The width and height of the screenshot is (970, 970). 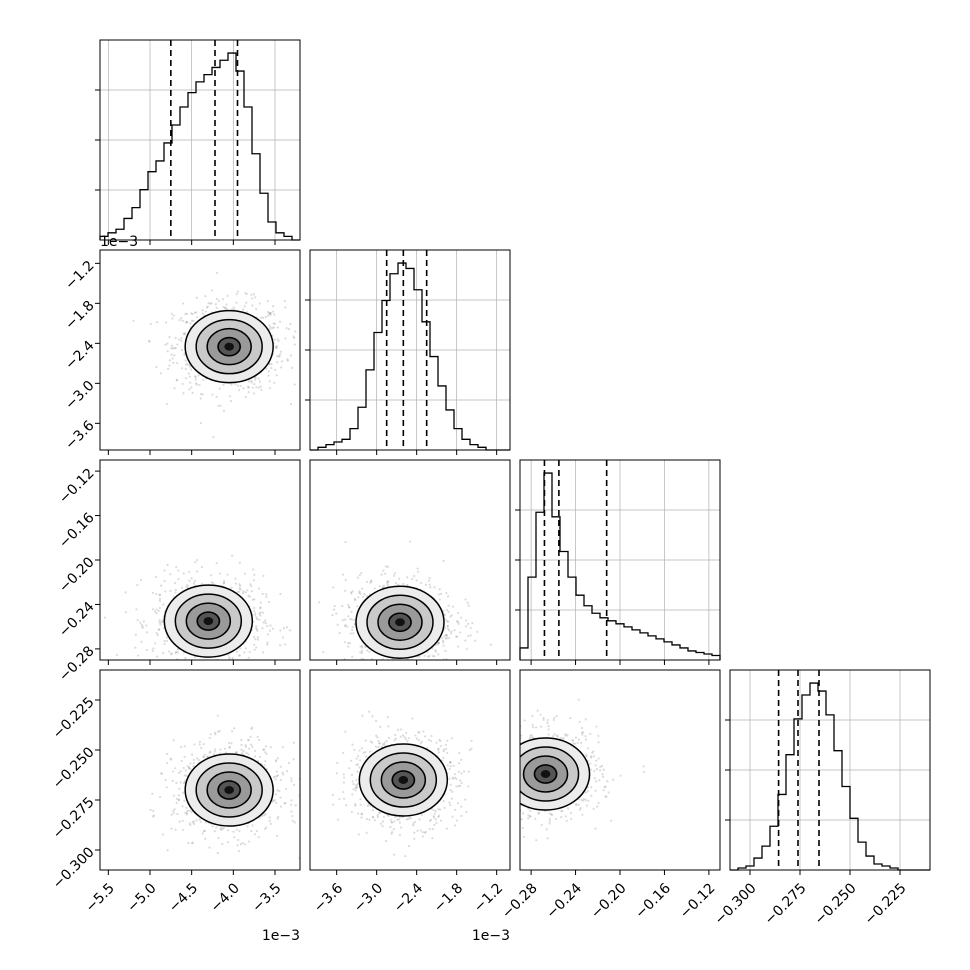 What do you see at coordinates (403, 780) in the screenshot?
I see `density-contour` at bounding box center [403, 780].